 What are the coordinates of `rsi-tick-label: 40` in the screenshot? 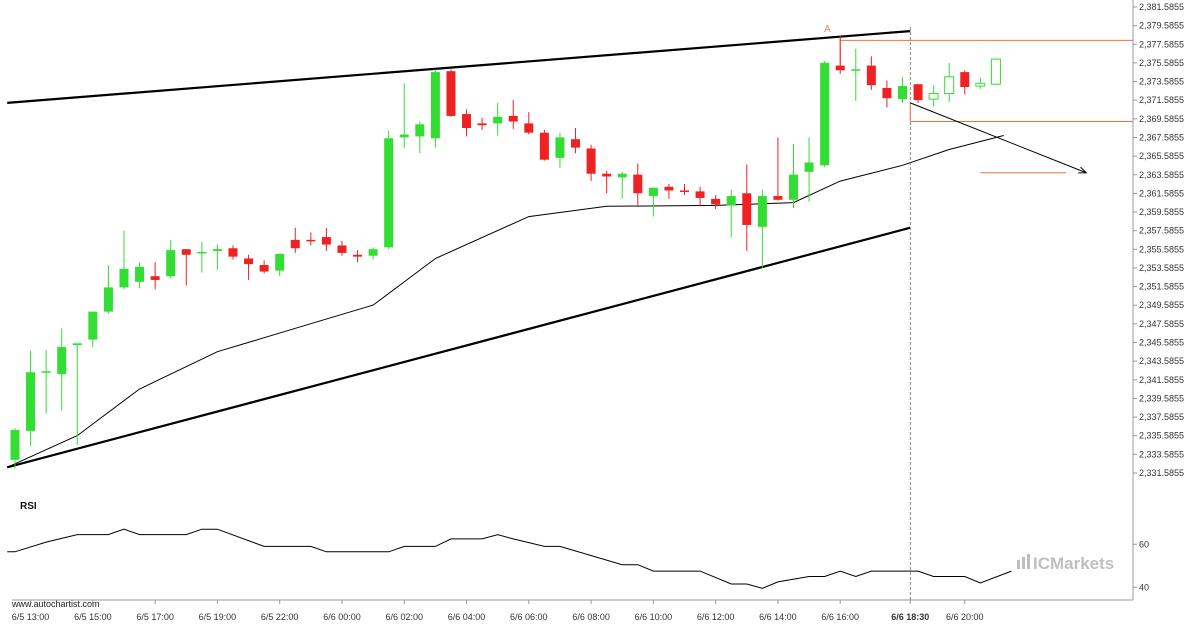 It's located at (1144, 587).